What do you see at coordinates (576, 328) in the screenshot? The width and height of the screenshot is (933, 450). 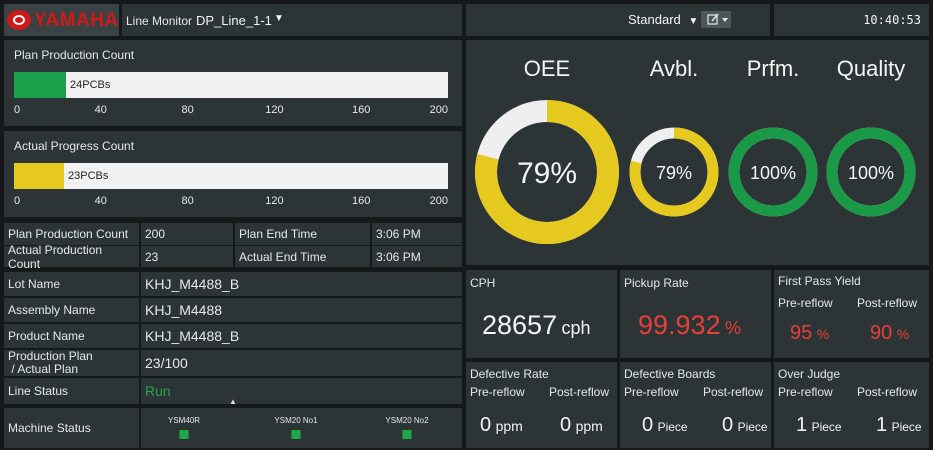 I see `cph-unit: cph` at bounding box center [576, 328].